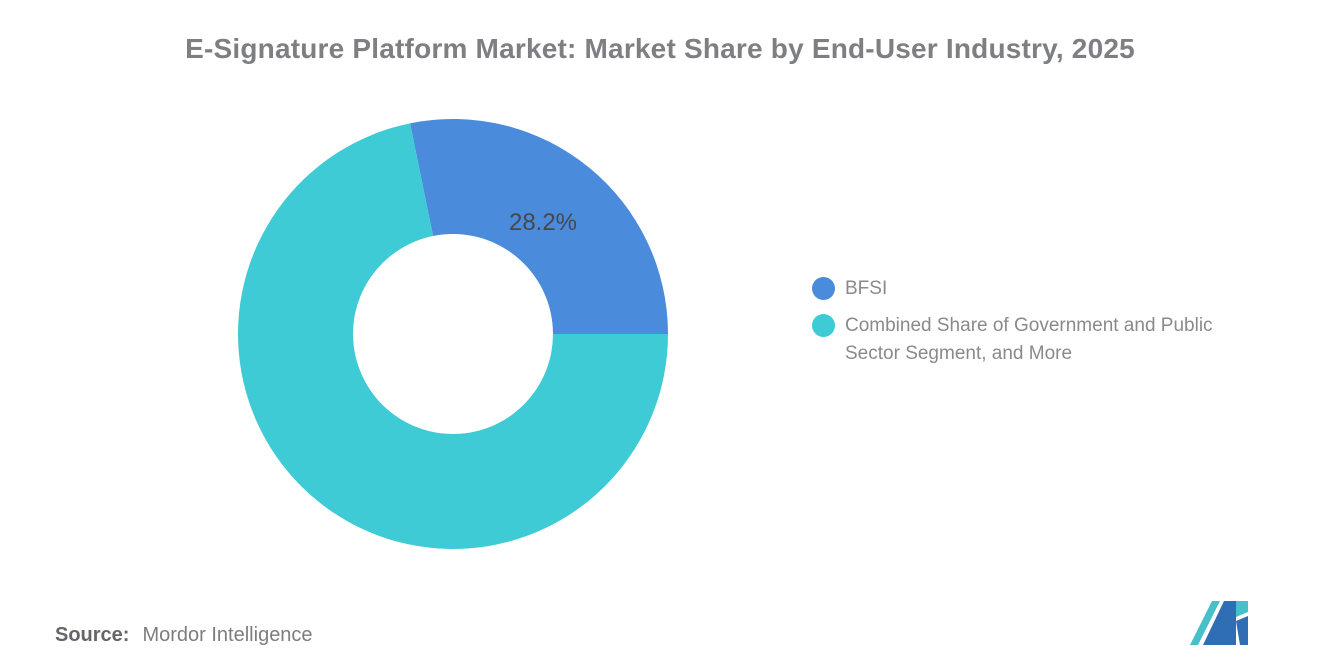  I want to click on legend-item-bfsi: BFSI, so click(1012, 289).